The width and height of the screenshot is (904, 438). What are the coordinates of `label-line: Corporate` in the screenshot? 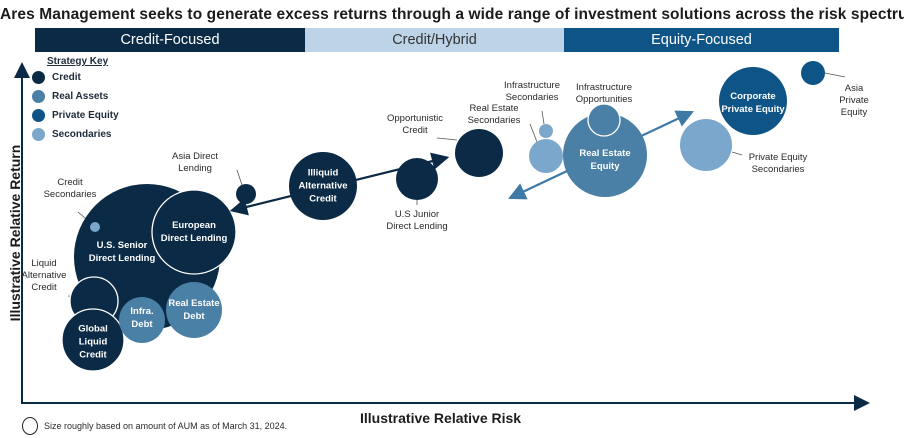 It's located at (753, 96).